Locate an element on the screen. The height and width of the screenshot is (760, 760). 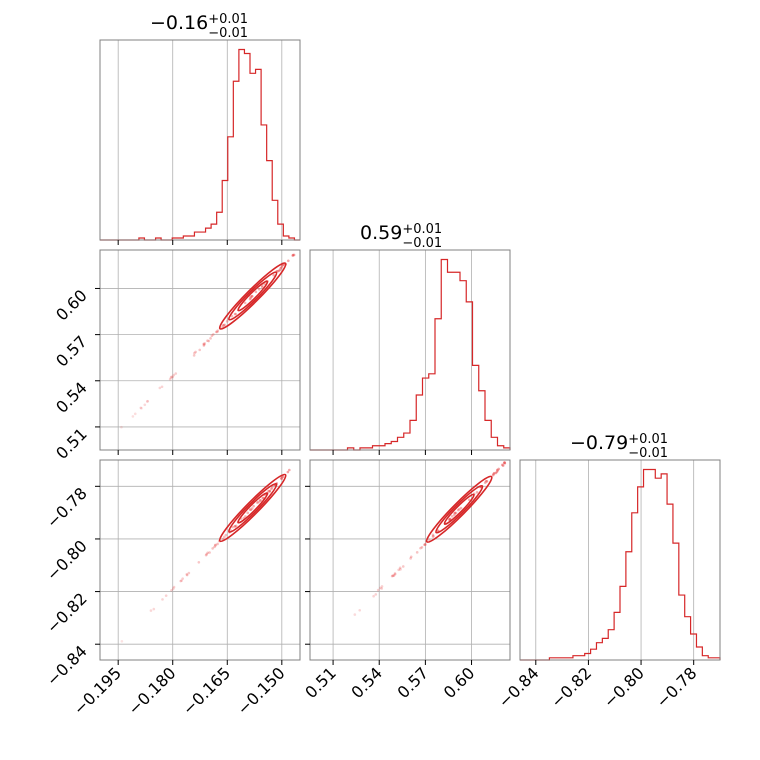
x-tick-label: −0.82 is located at coordinates (571, 687).